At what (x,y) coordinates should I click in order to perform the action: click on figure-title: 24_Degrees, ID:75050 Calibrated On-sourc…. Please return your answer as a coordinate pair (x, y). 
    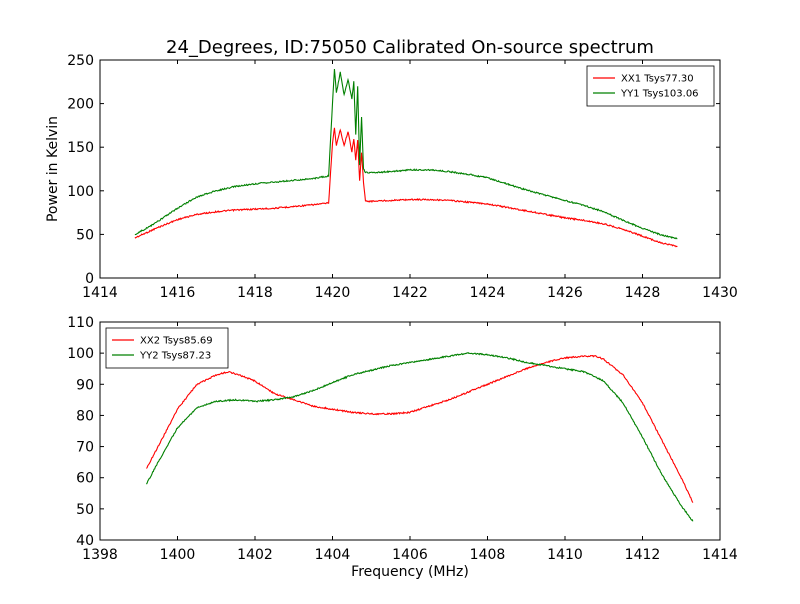
    Looking at the image, I should click on (410, 47).